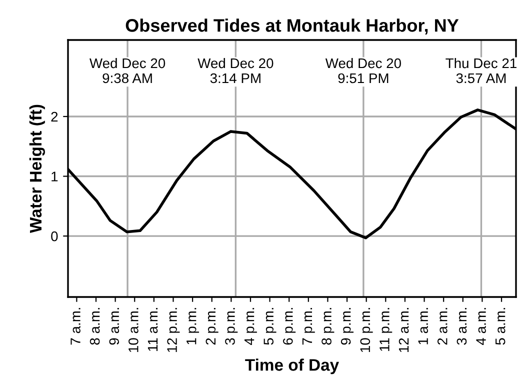 The height and width of the screenshot is (381, 523). I want to click on x-tick-label: 1 p.m., so click(193, 326).